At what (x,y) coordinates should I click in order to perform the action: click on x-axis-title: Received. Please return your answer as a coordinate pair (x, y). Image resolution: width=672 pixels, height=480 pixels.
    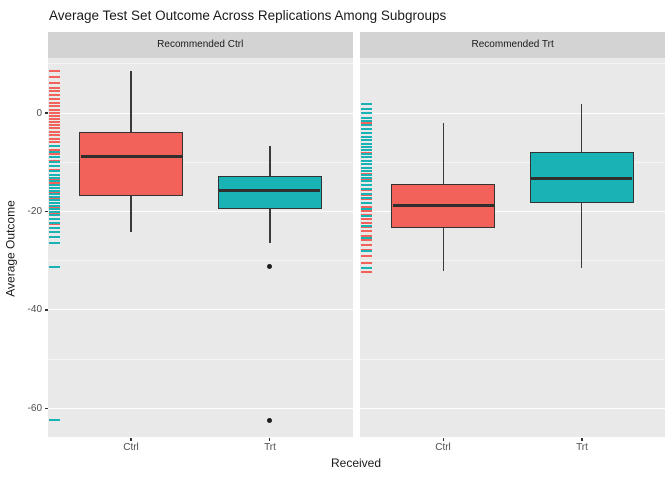
    Looking at the image, I should click on (356, 463).